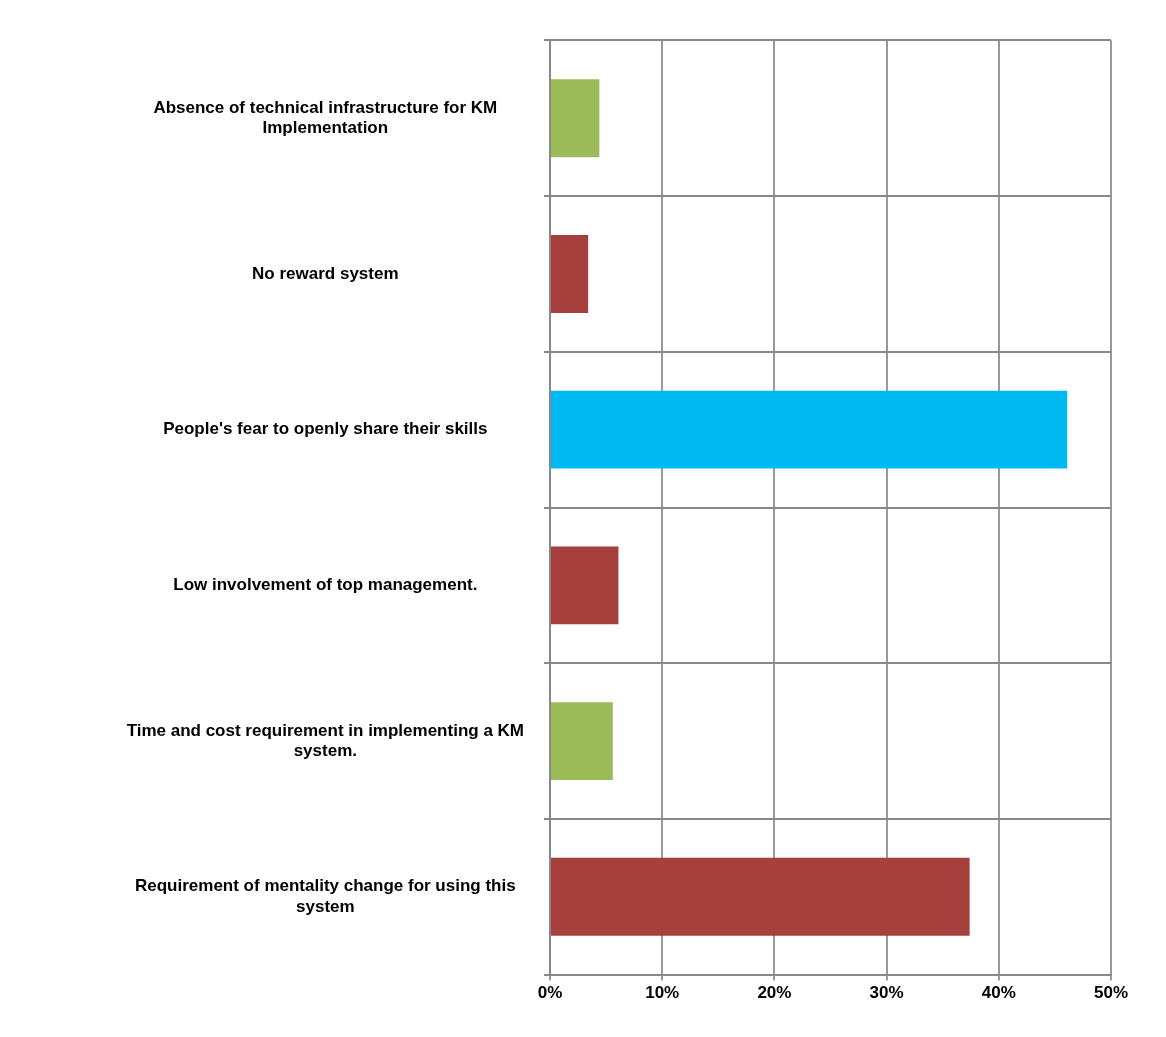  Describe the element at coordinates (325, 896) in the screenshot. I see `y-tick-label: Requirement of mentality change for using this system` at that location.